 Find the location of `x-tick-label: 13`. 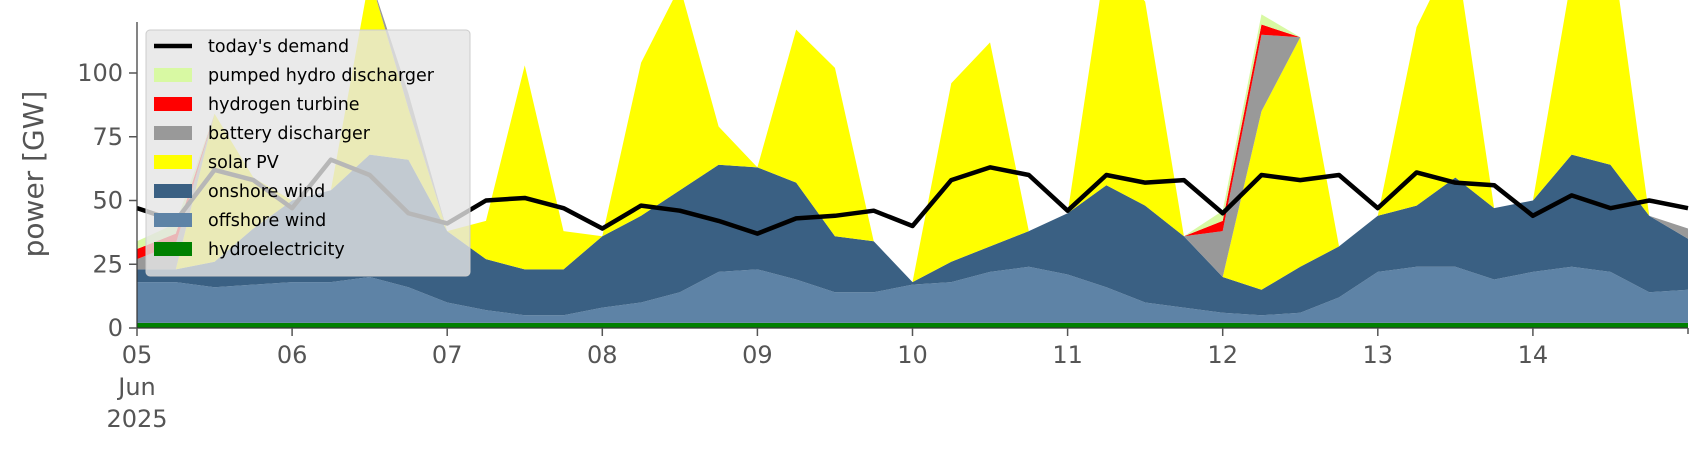

x-tick-label: 13 is located at coordinates (1378, 355).